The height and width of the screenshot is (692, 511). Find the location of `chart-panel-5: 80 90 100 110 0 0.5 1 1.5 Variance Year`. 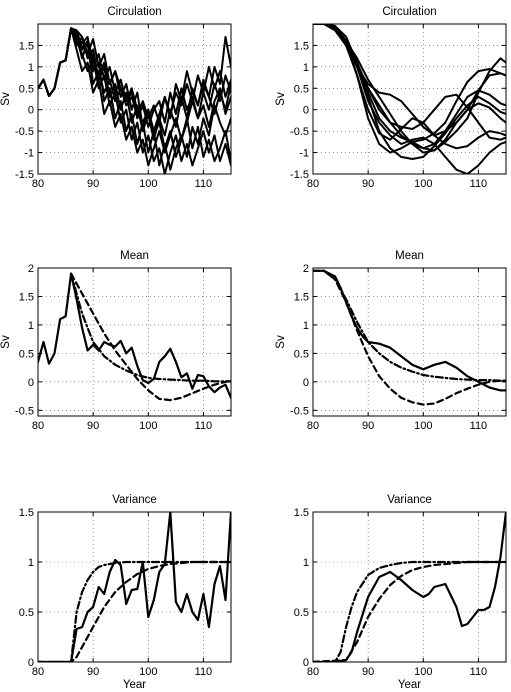

chart-panel-5: 80 90 100 110 0 0.5 1 1.5 Variance Year is located at coordinates (125, 592).